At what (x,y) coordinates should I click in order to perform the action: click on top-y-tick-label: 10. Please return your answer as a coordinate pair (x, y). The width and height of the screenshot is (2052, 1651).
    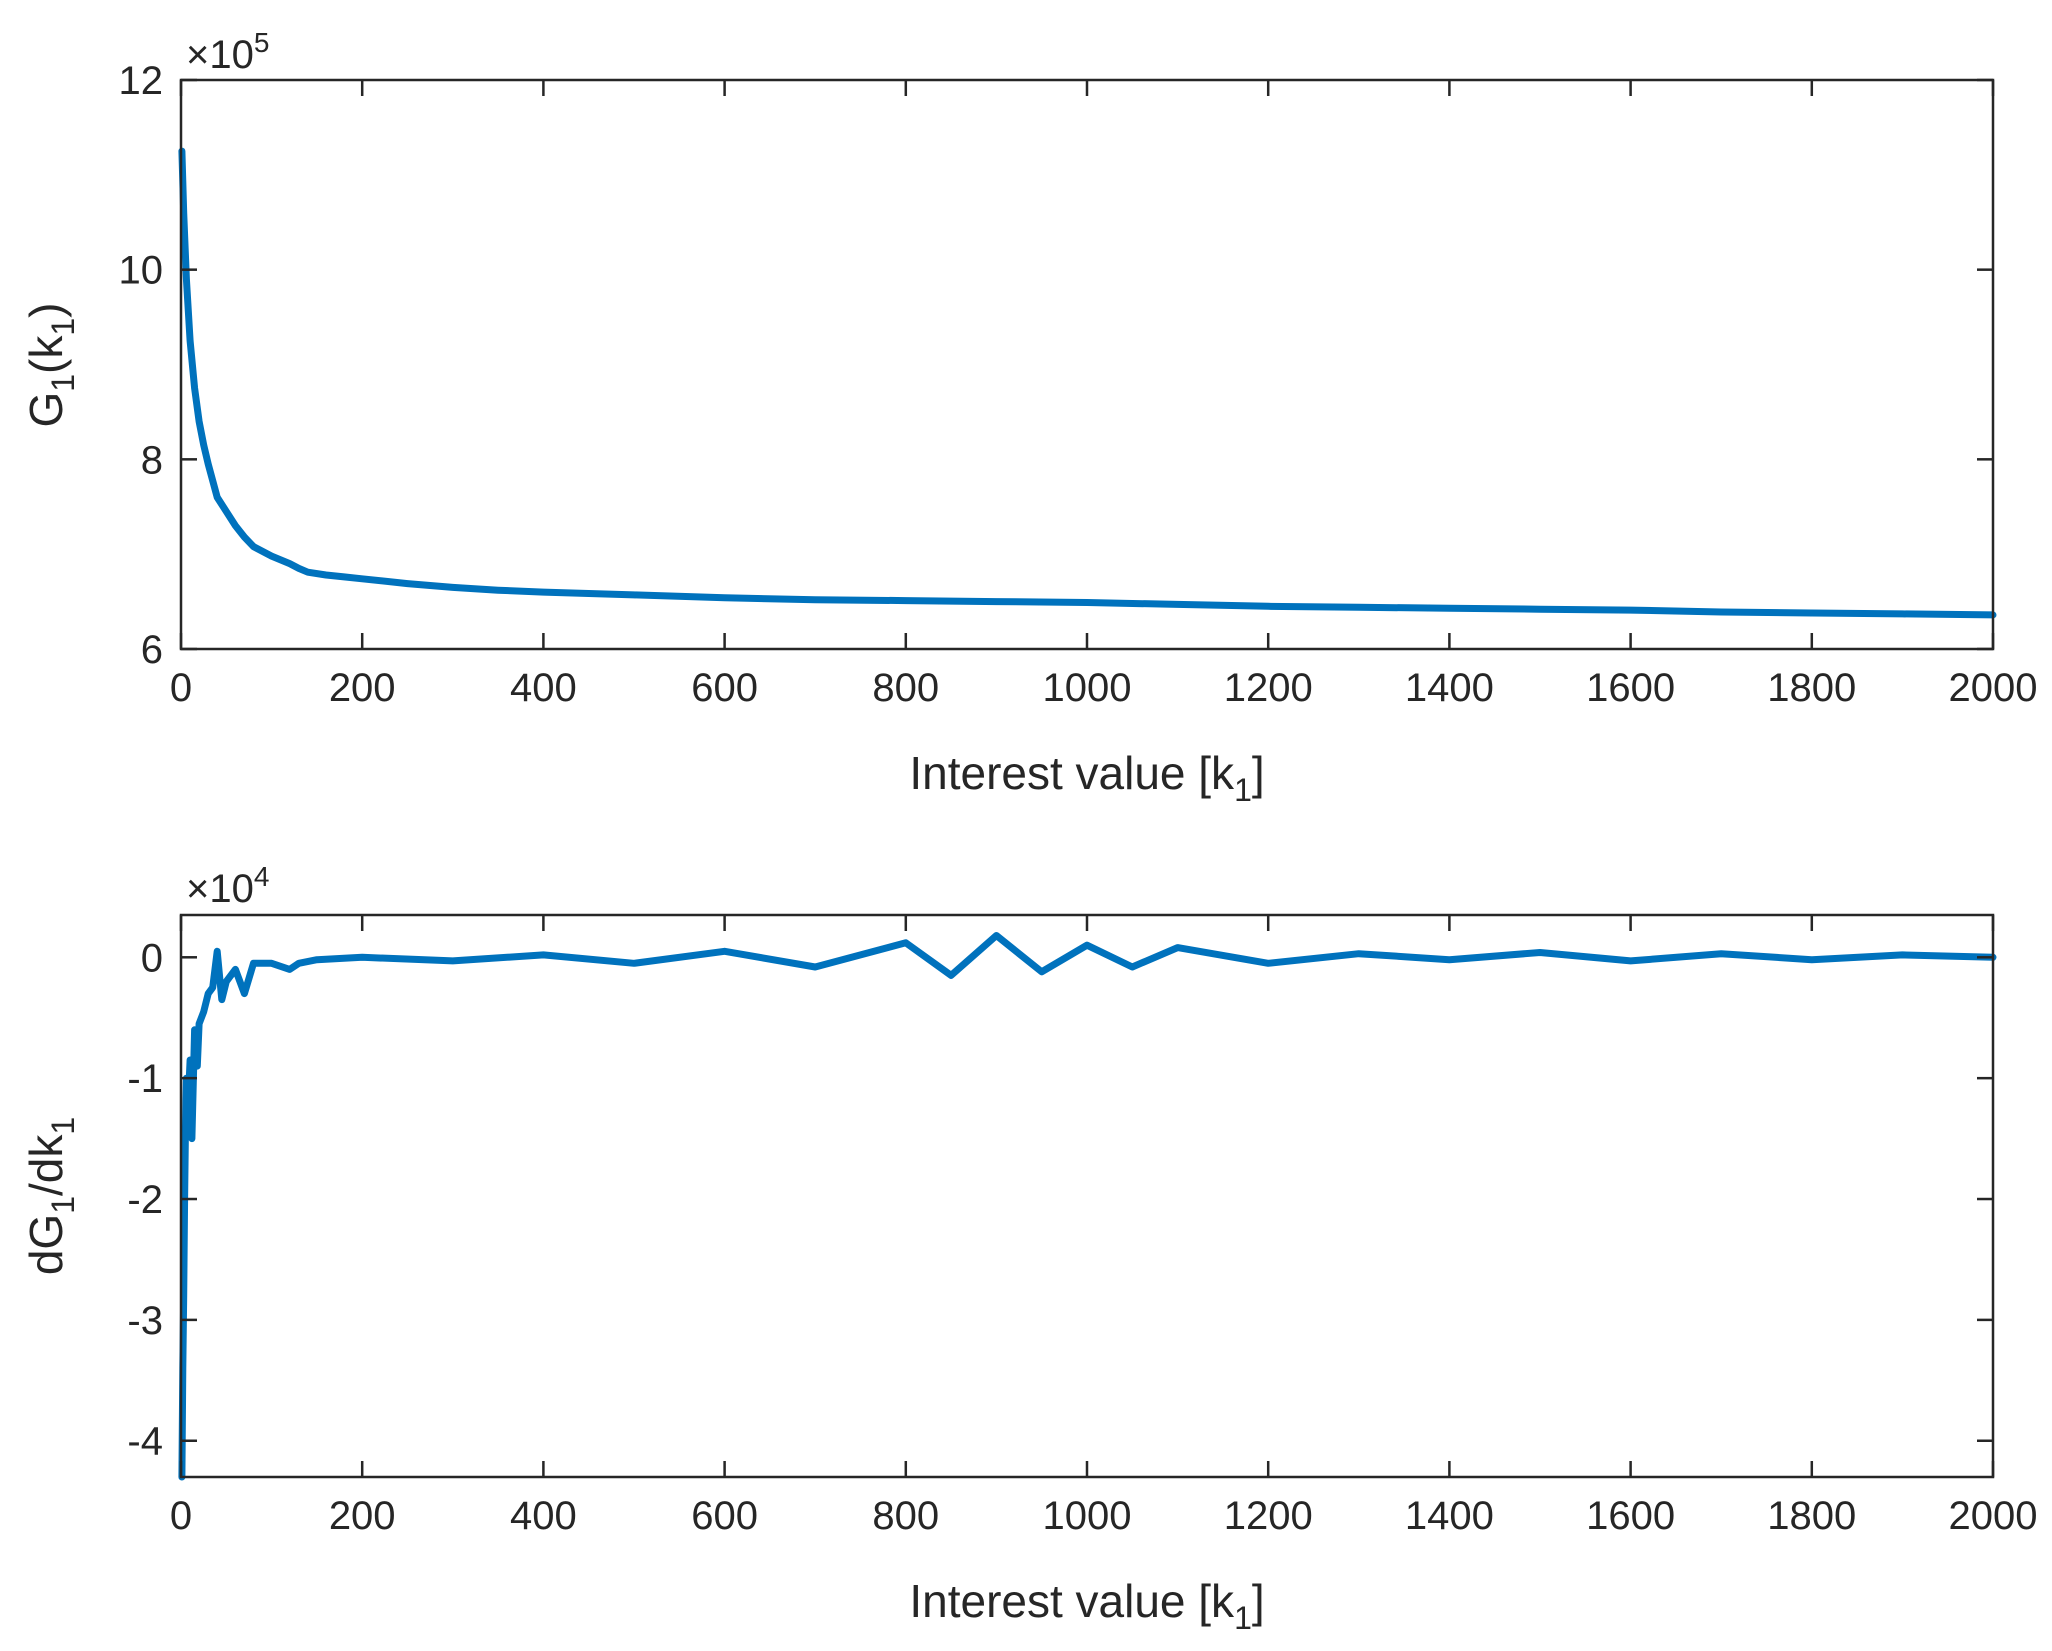
    Looking at the image, I should click on (141, 271).